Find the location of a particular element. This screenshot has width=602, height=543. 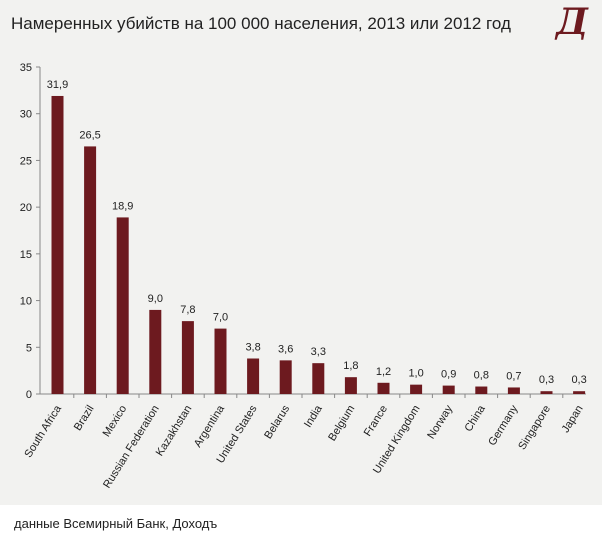

category-label: China is located at coordinates (475, 417).